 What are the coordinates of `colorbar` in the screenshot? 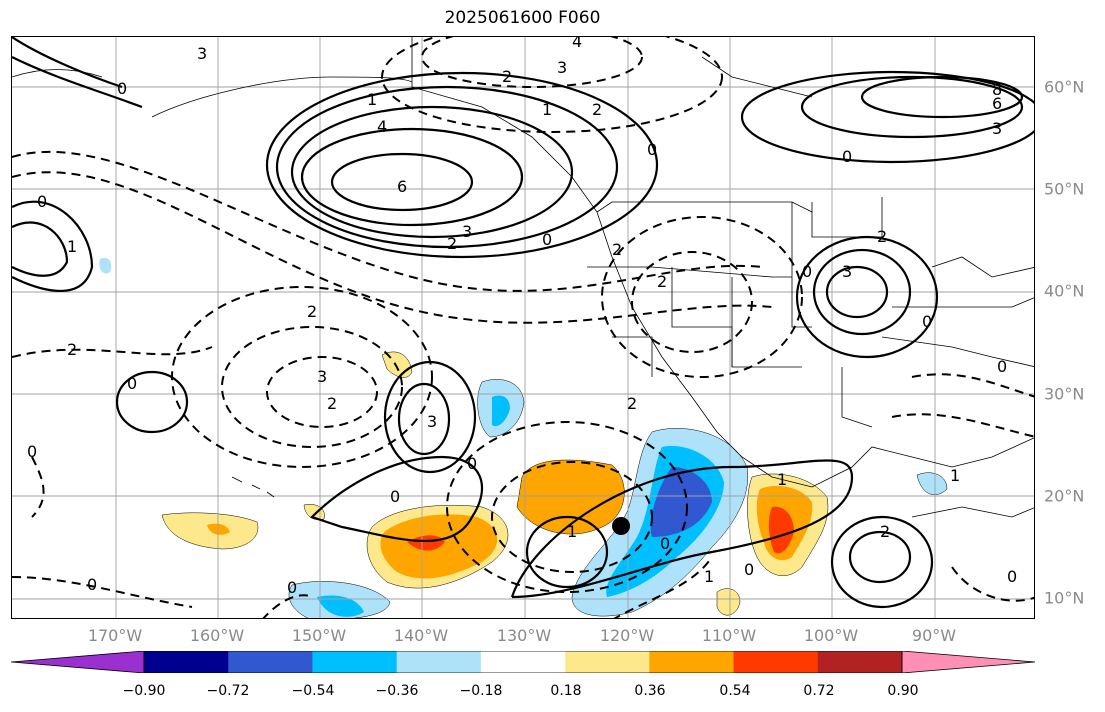 It's located at (523, 662).